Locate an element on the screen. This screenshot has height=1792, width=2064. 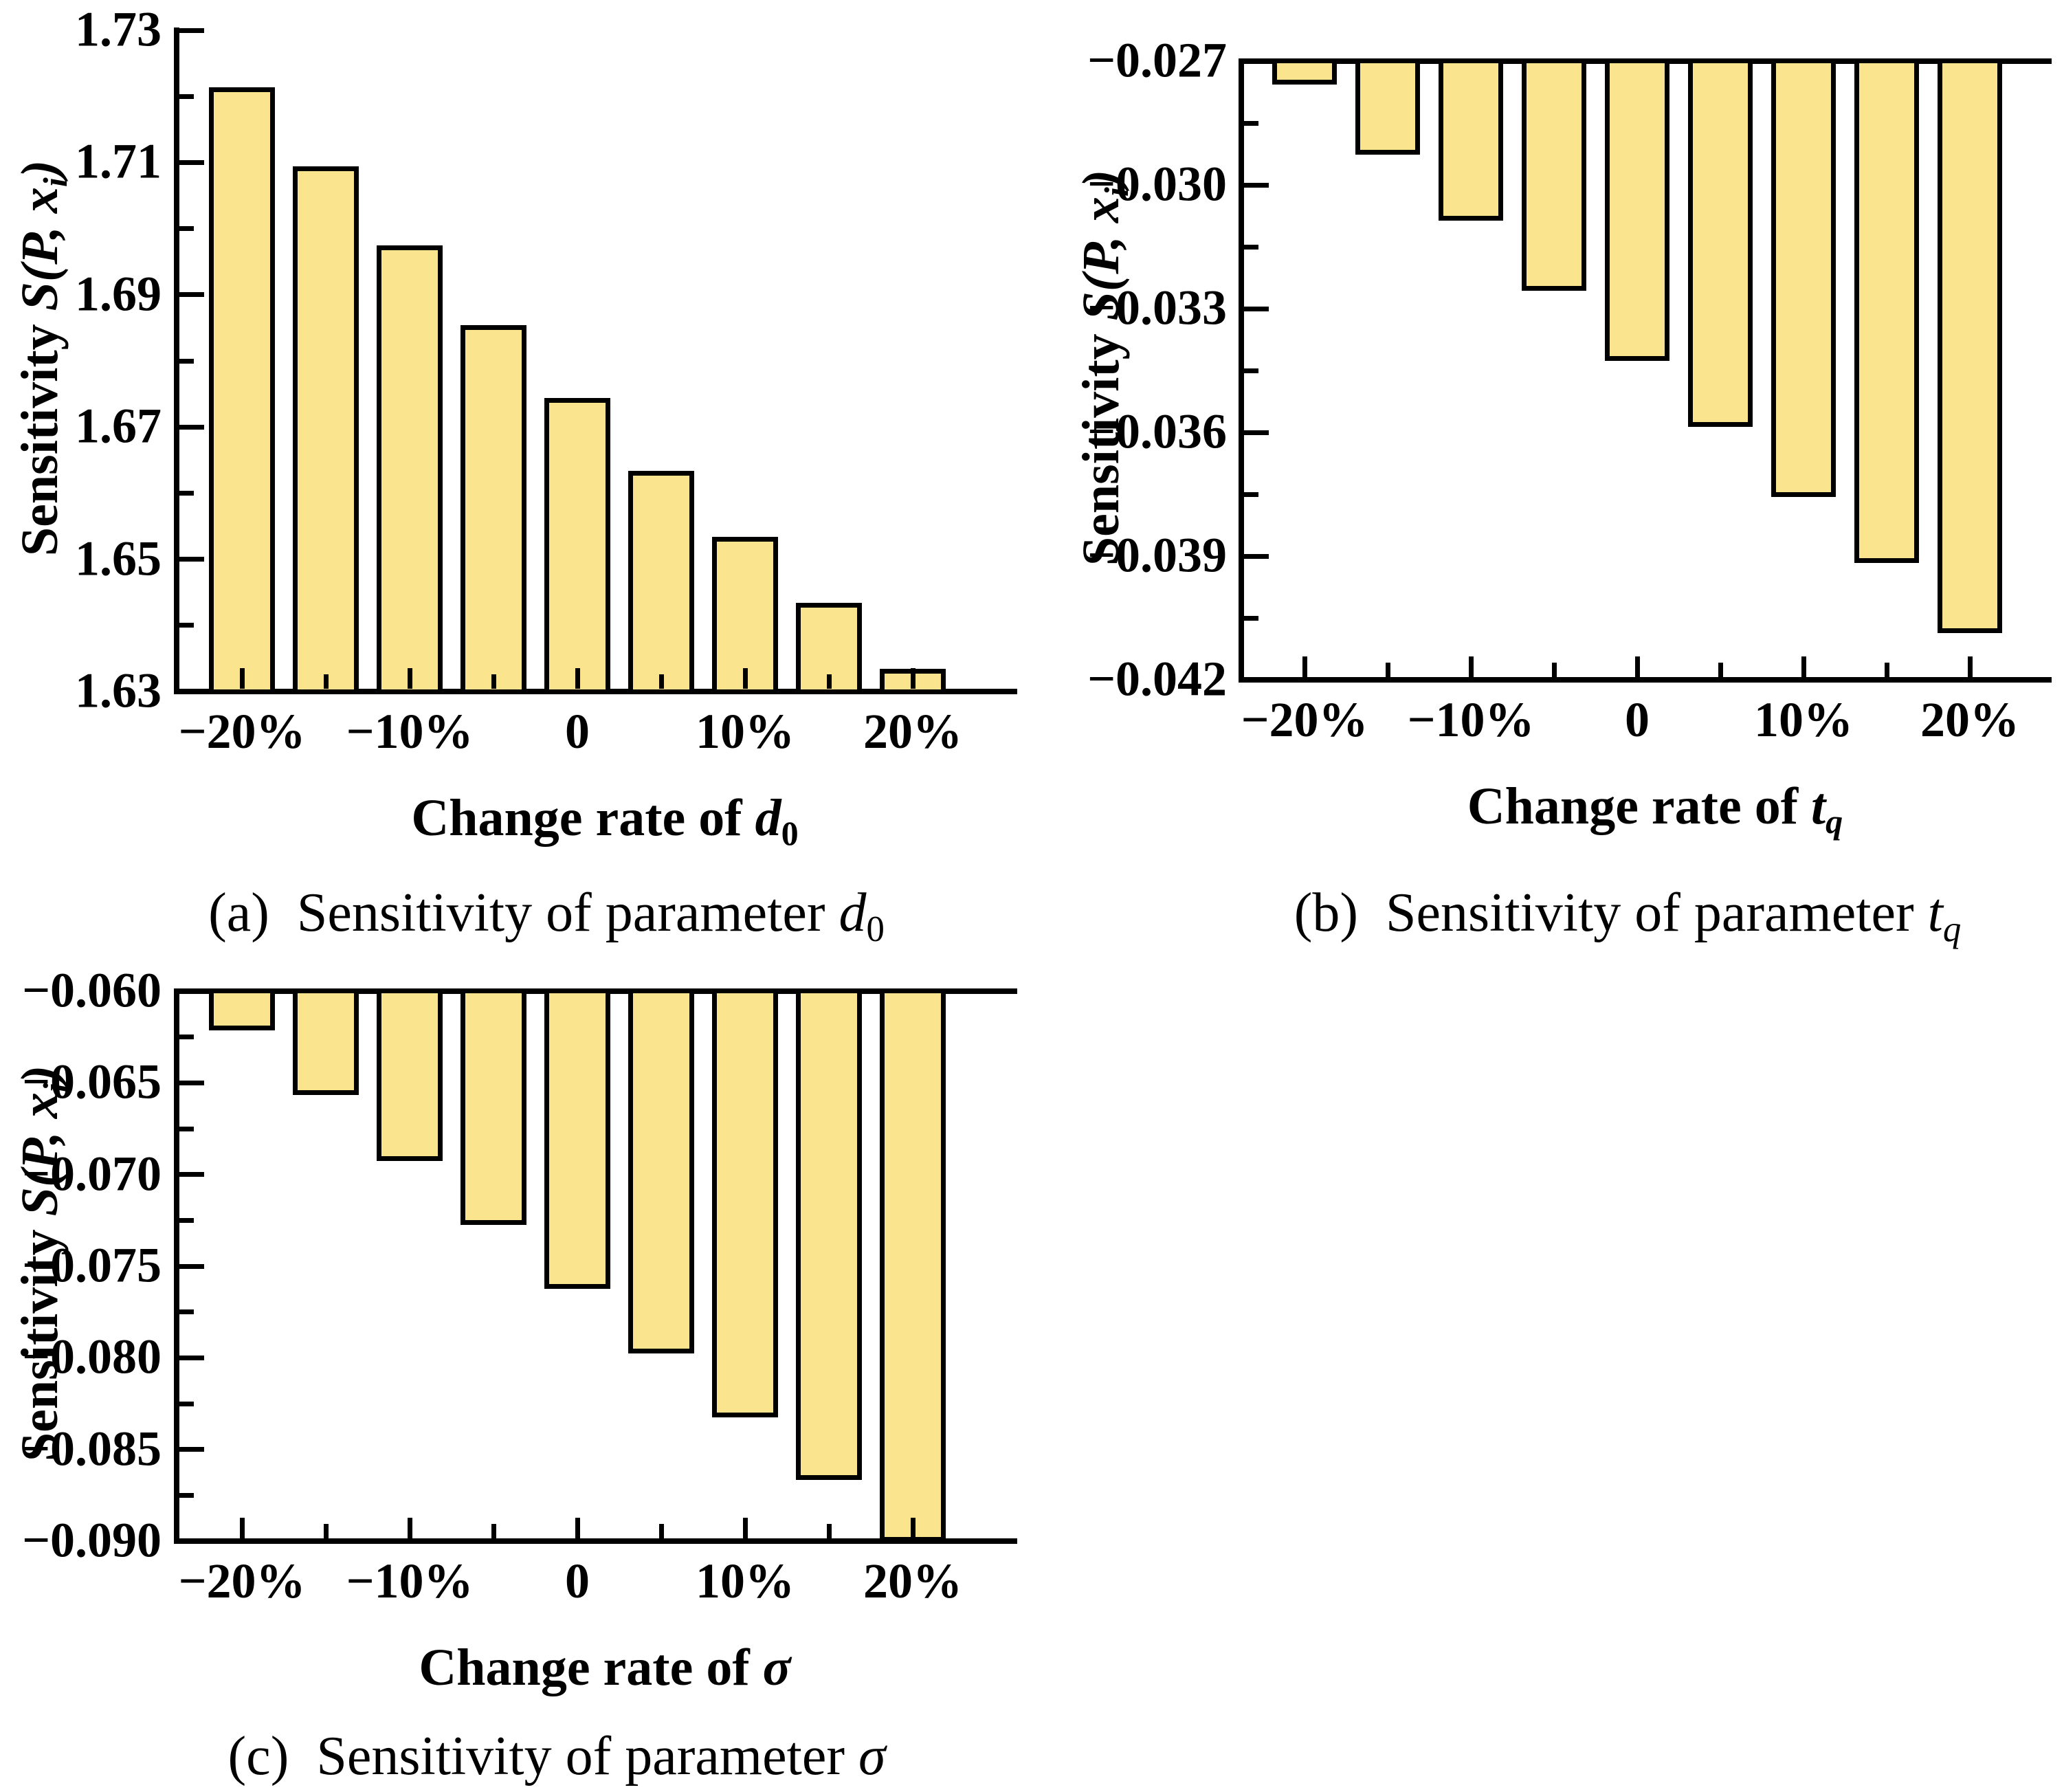
y-tick-label: 1.65 is located at coordinates (119, 558).